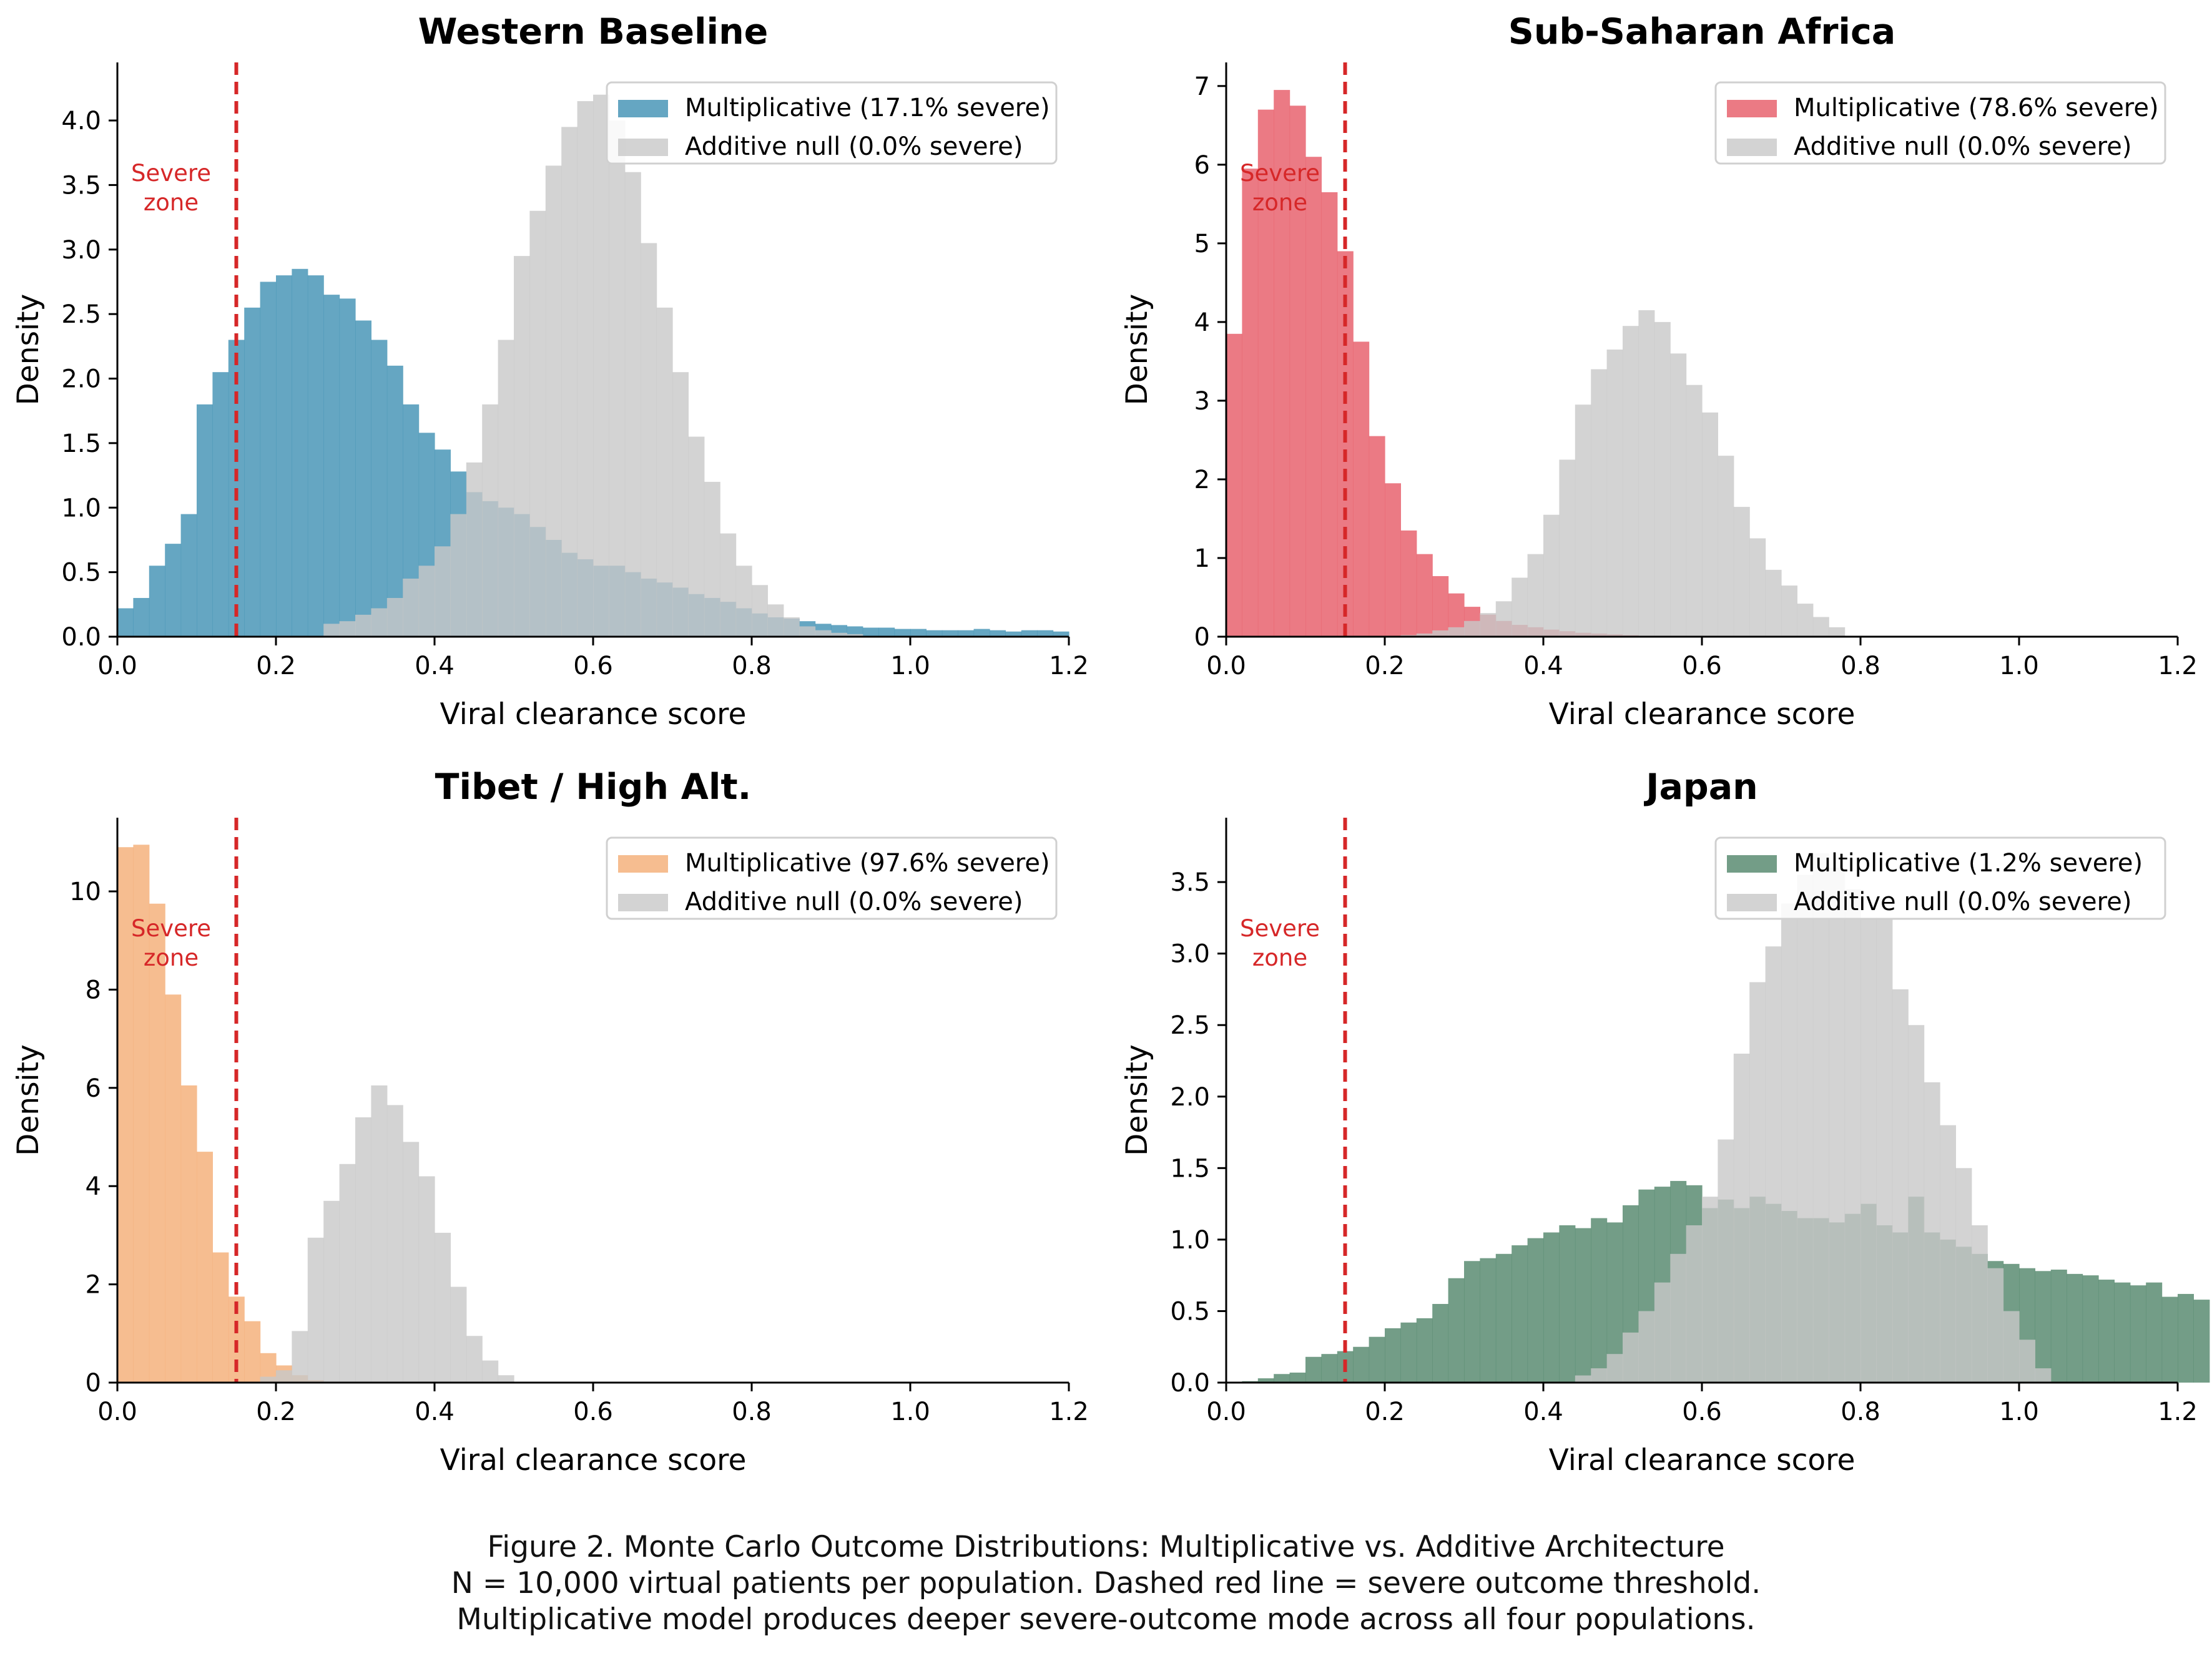 The height and width of the screenshot is (1656, 2212). Describe the element at coordinates (1069, 666) in the screenshot. I see `x-tick-label: 1.2` at that location.